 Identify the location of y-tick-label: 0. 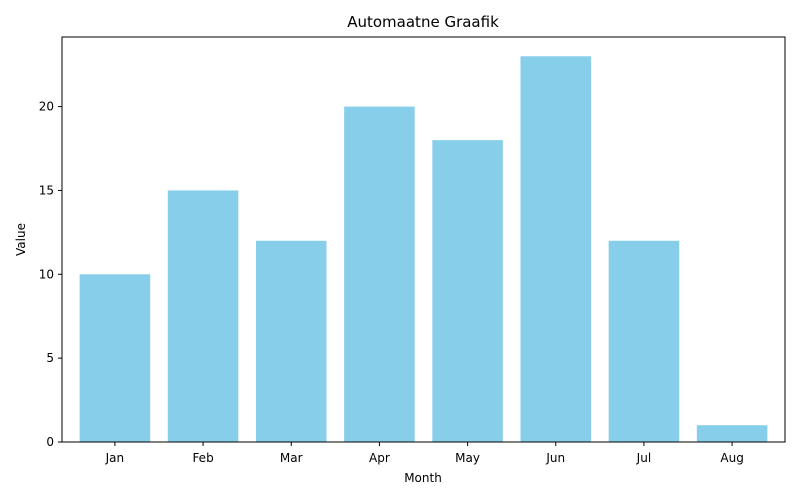
(50, 442).